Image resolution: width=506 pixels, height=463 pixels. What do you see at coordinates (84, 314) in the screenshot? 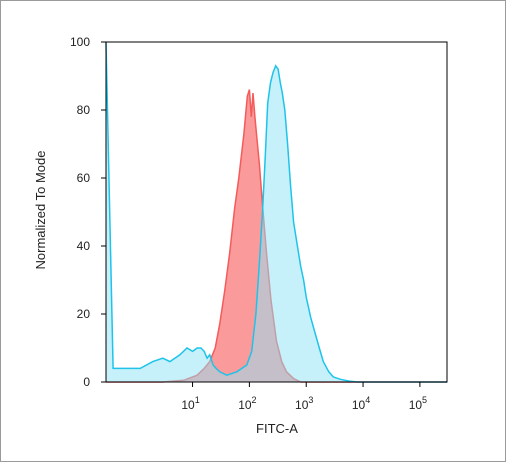
I see `y-tick-label: 20` at bounding box center [84, 314].